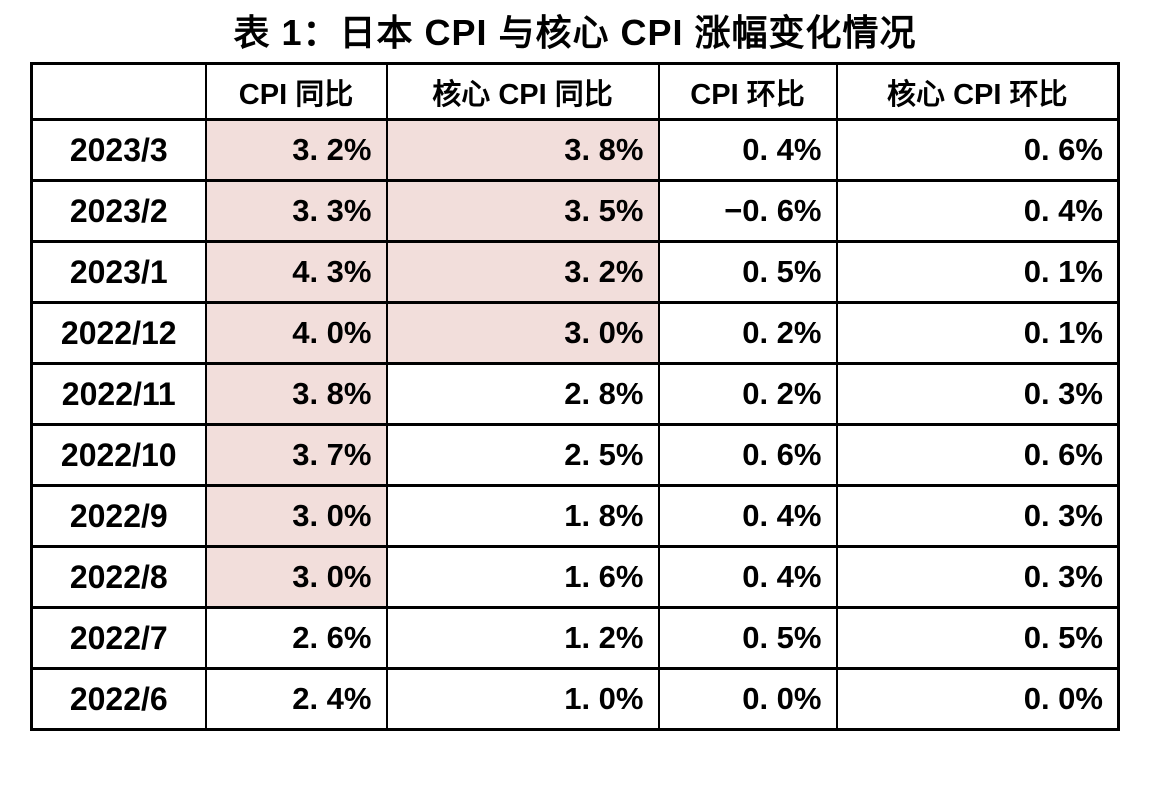  Describe the element at coordinates (522, 577) in the screenshot. I see `core-cpi-yoy-cell: 1. 6%` at that location.